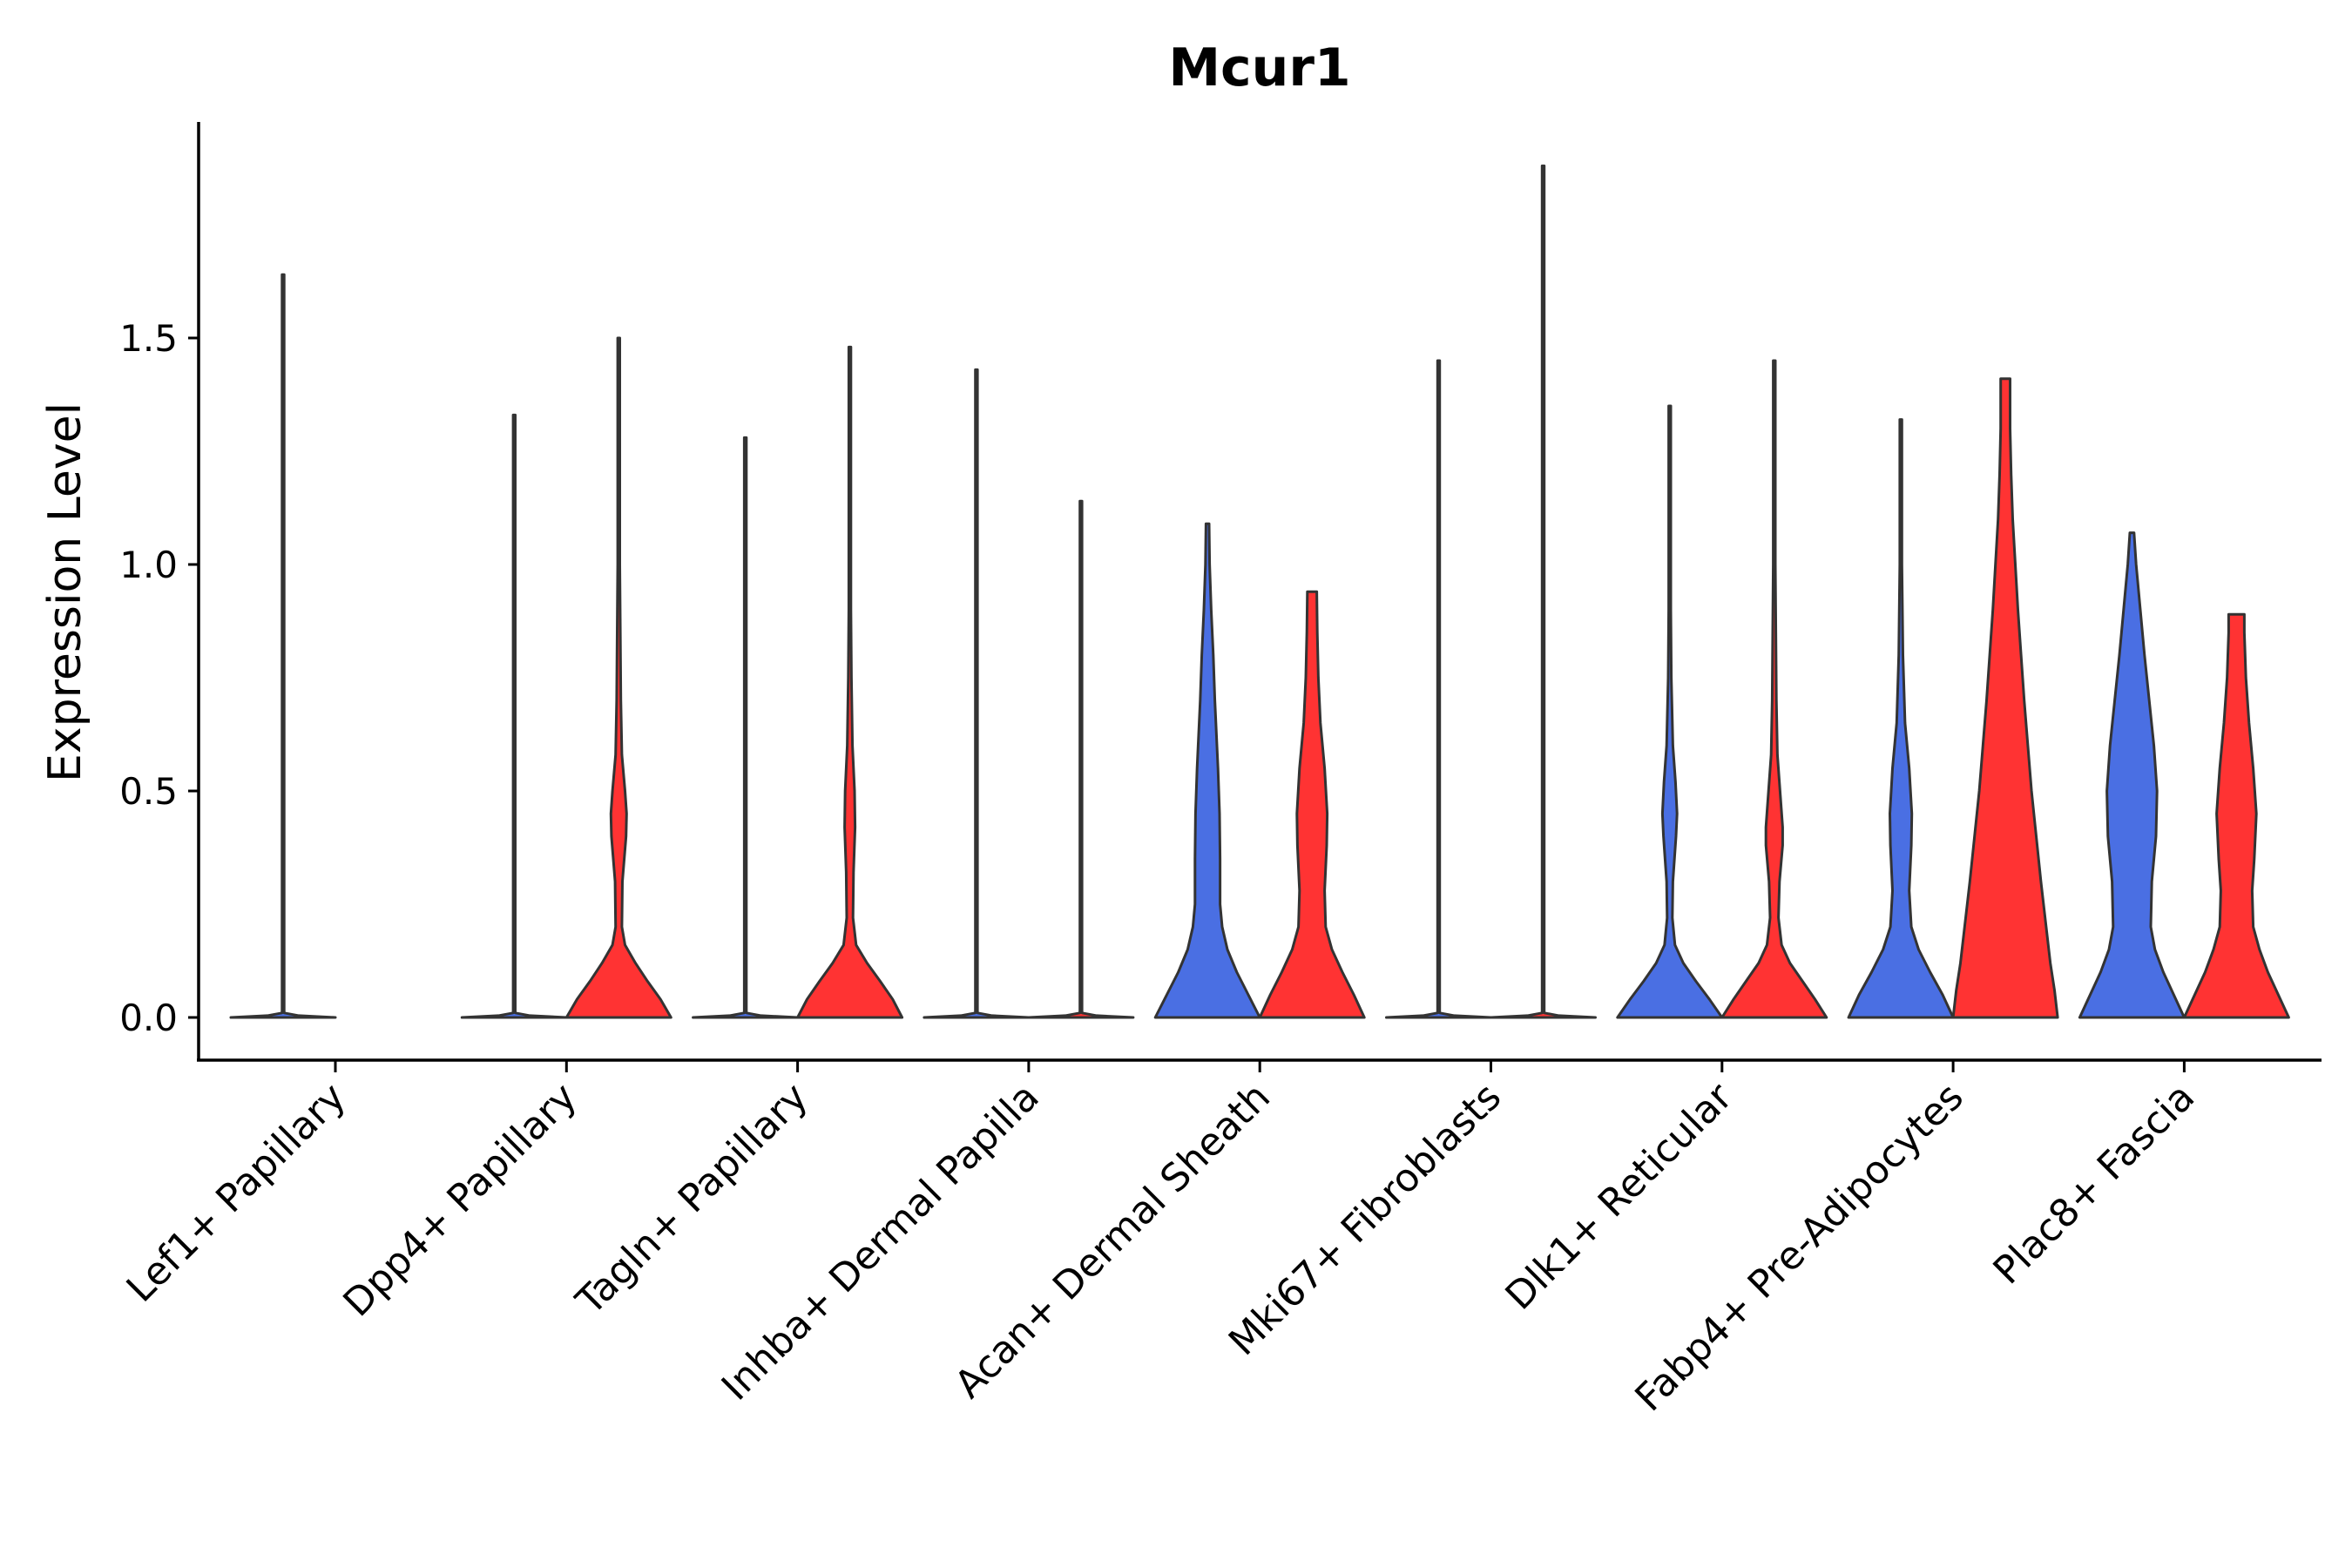  I want to click on x-tick-label: Plac8+ Fascia, so click(2094, 1184).